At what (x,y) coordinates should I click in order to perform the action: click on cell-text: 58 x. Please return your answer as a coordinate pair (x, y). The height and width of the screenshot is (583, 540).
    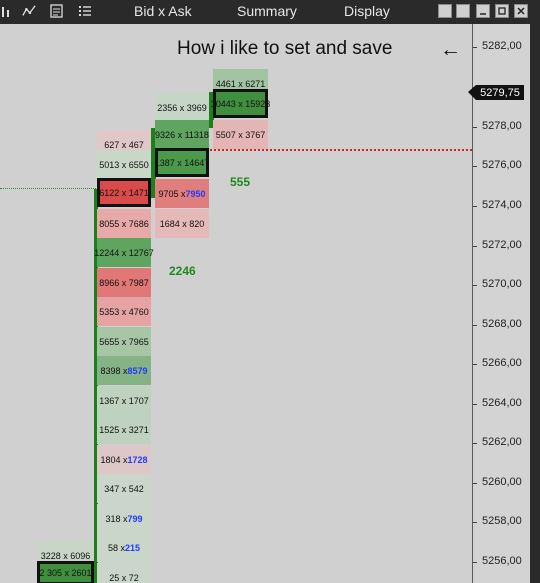
    Looking at the image, I should click on (116, 547).